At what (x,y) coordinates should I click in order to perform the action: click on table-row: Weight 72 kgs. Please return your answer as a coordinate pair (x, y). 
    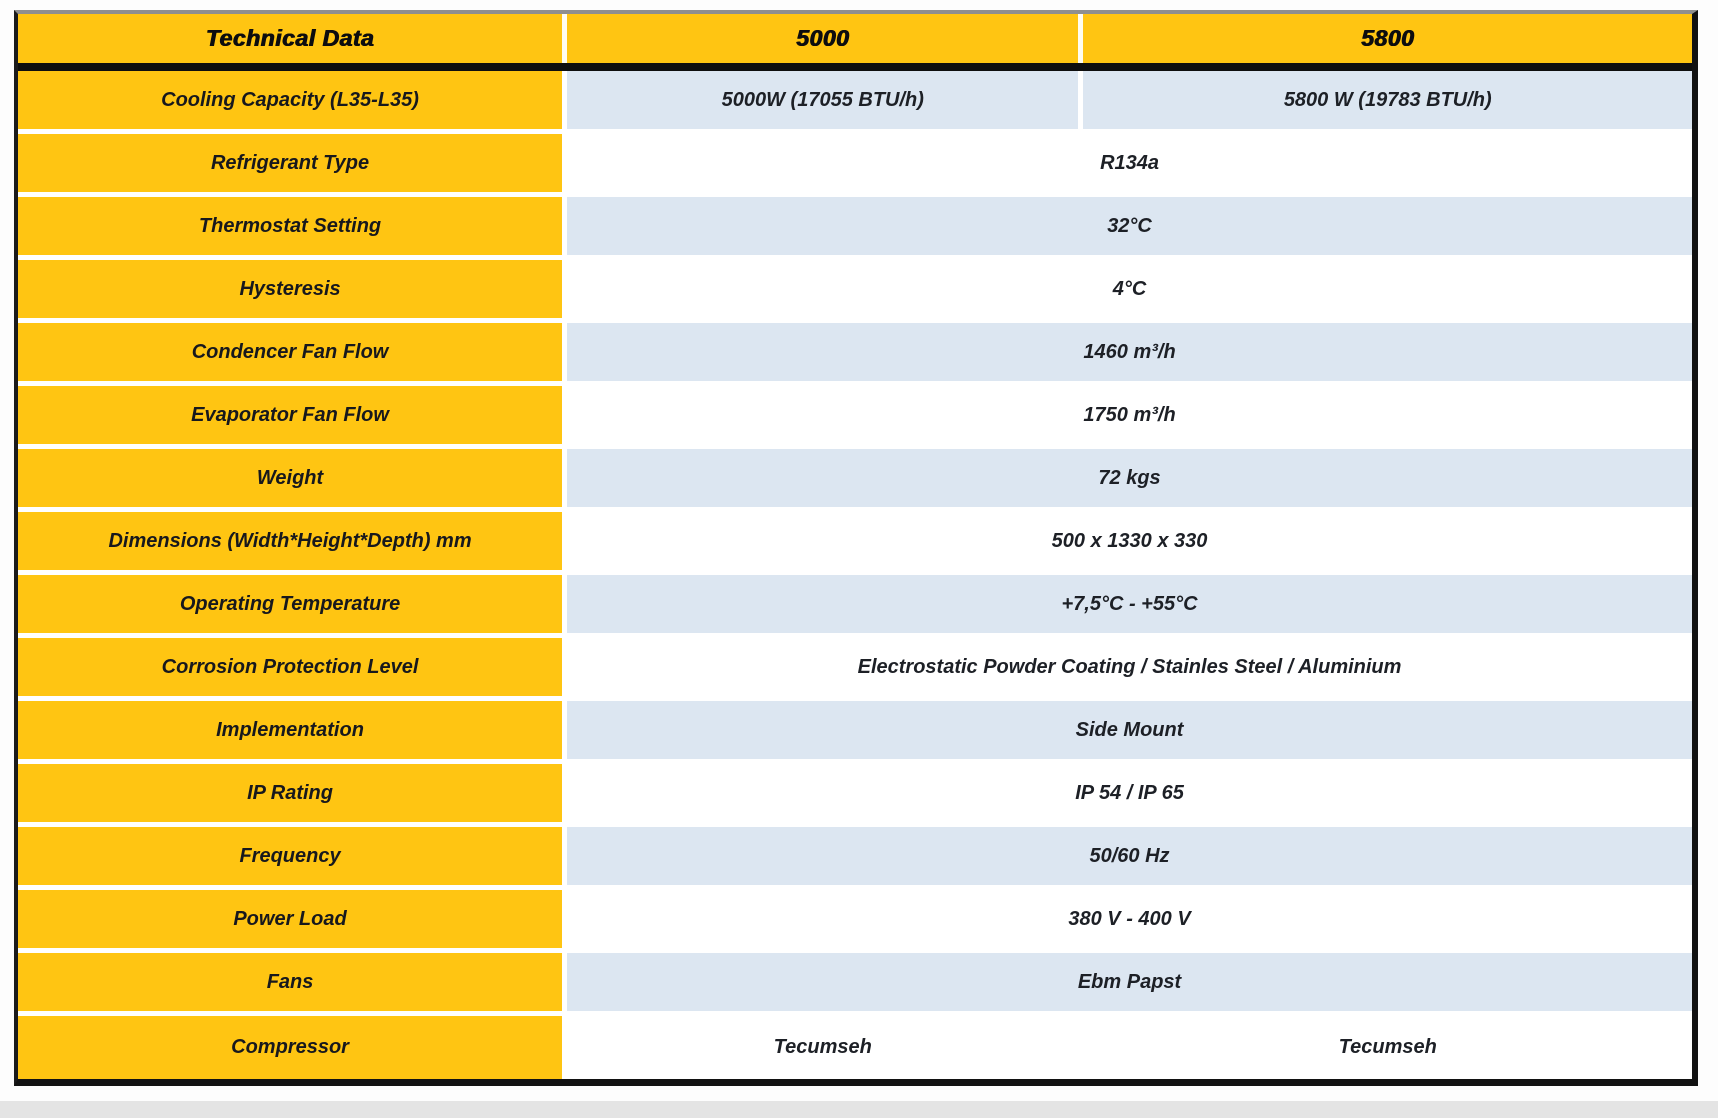
    Looking at the image, I should click on (855, 480).